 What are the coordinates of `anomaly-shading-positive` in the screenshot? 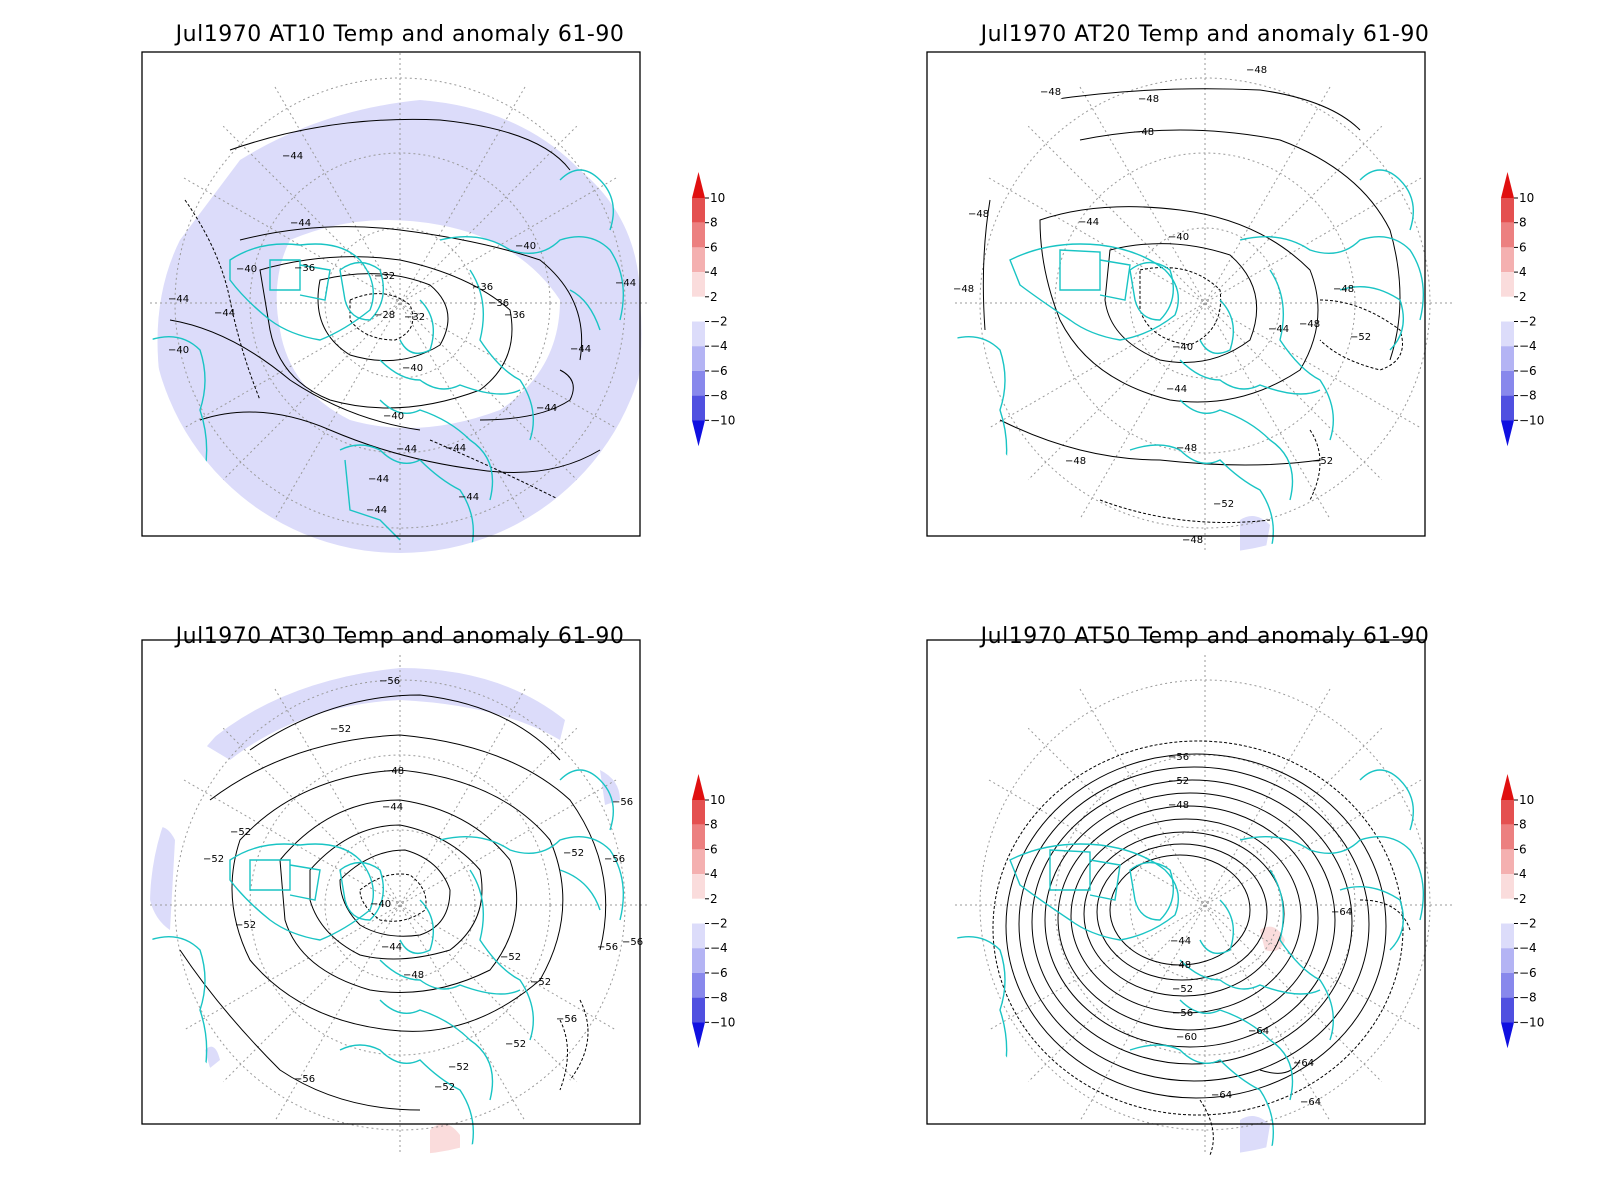 It's located at (1272, 939).